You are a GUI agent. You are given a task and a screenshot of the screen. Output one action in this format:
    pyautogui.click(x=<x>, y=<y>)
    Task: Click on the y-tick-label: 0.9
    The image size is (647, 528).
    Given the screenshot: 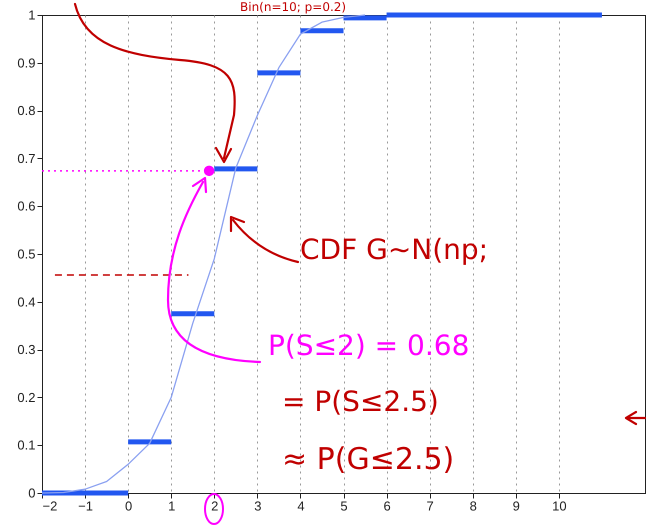 What is the action you would take?
    pyautogui.click(x=26, y=62)
    